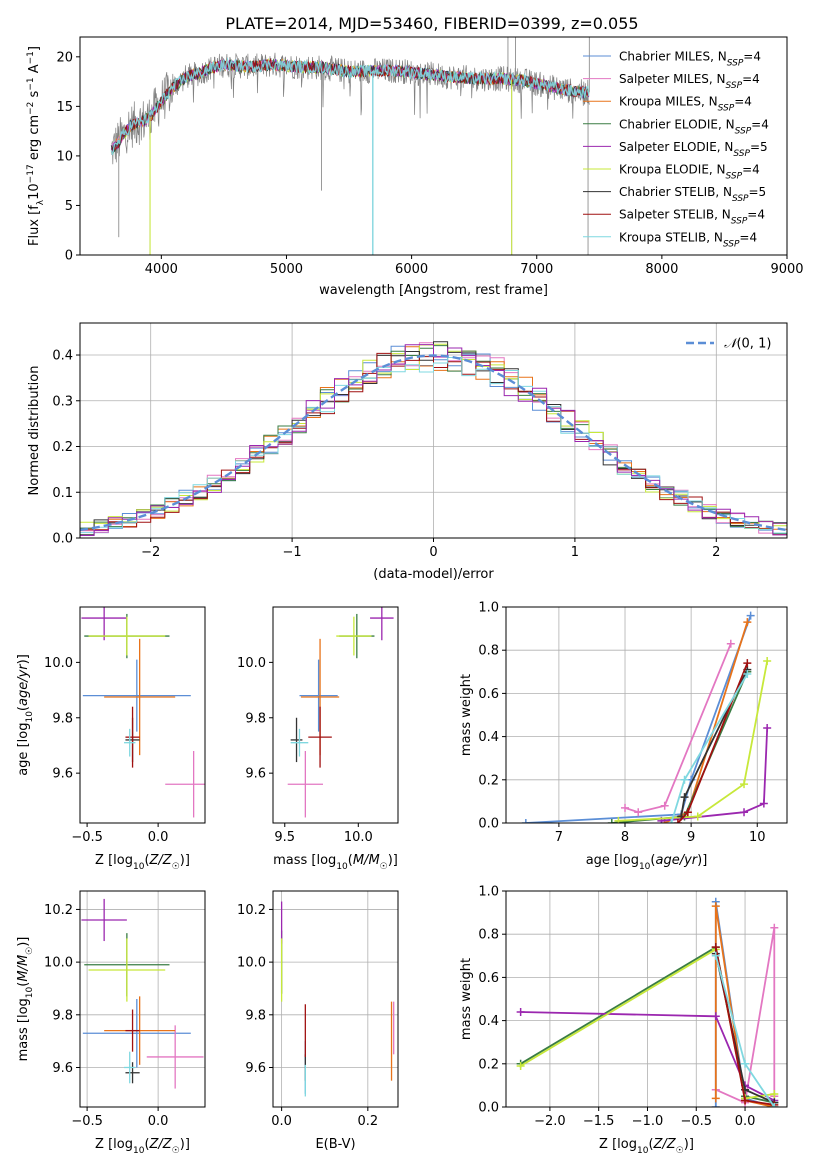  What do you see at coordinates (25, 999) in the screenshot?
I see `y-axis-label: mass [log10(M/M☉)]` at bounding box center [25, 999].